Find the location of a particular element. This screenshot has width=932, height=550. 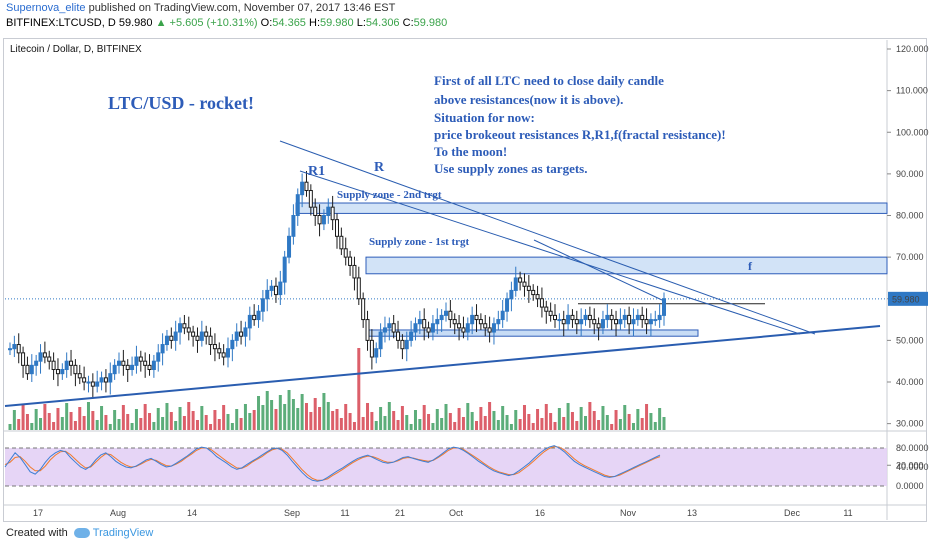

price-tick-label: 70.000 is located at coordinates (910, 257).